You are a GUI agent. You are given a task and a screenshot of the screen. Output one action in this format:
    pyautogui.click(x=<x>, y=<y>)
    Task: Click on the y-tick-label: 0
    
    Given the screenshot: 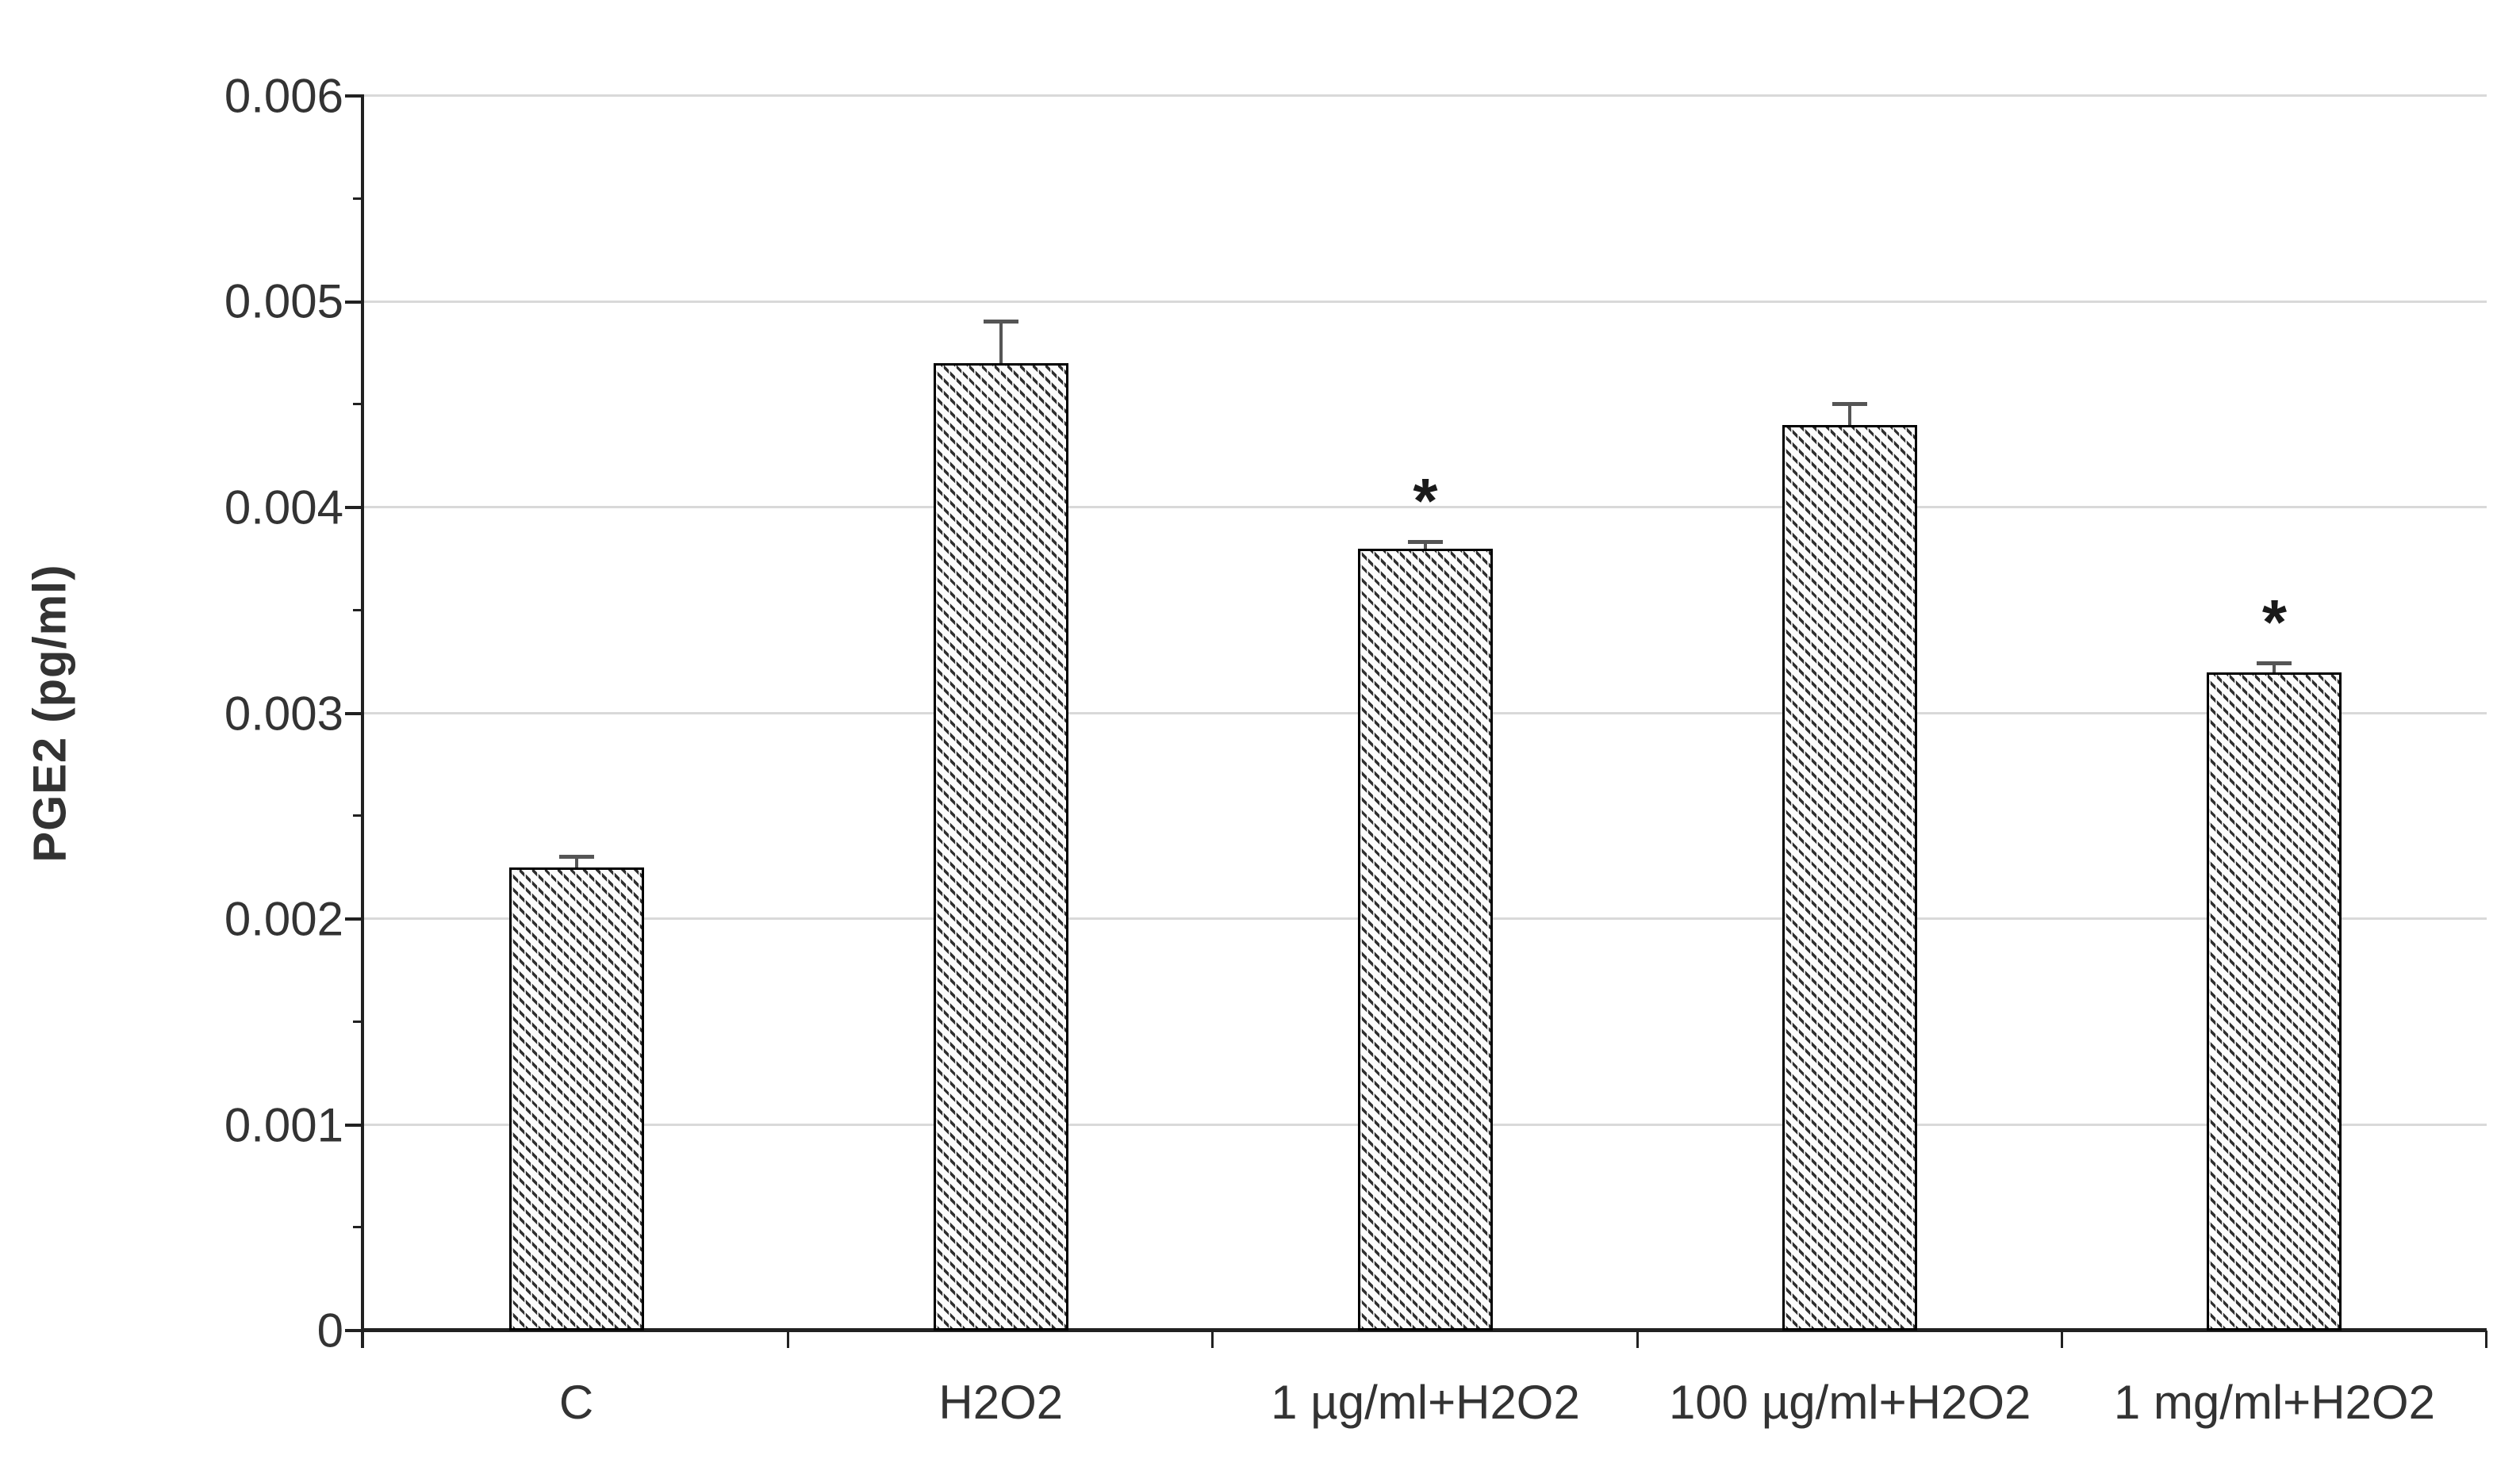 What is the action you would take?
    pyautogui.click(x=329, y=1331)
    